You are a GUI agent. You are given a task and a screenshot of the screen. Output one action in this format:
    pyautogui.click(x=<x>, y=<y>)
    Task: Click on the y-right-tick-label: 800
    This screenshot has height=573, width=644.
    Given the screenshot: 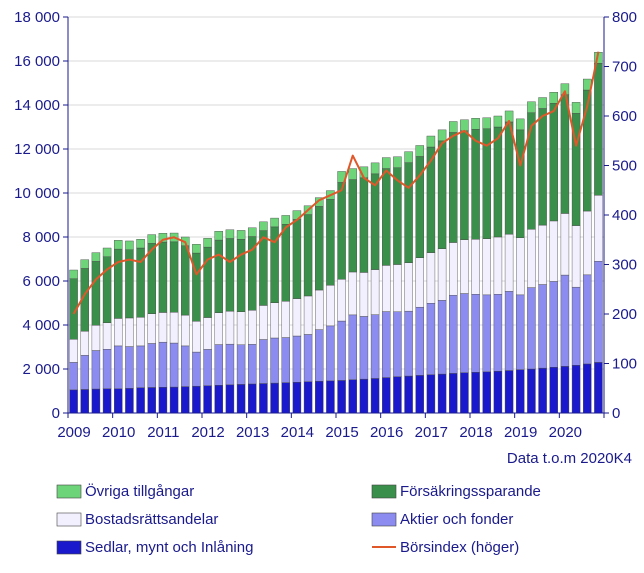 What is the action you would take?
    pyautogui.click(x=624, y=17)
    